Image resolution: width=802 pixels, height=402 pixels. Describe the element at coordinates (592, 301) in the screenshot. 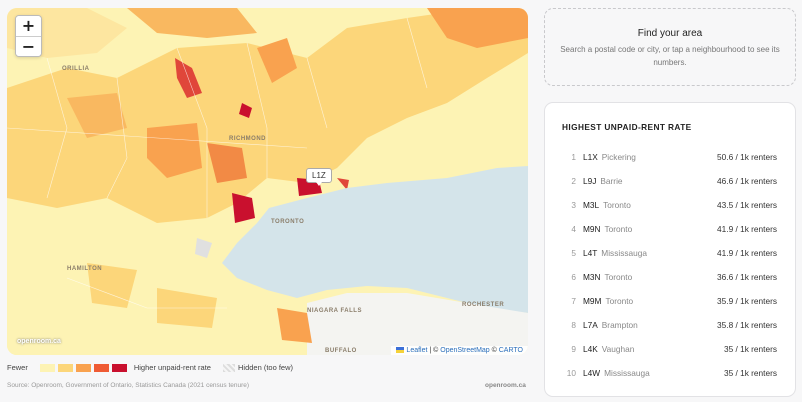

I see `postal-code: M9M` at that location.